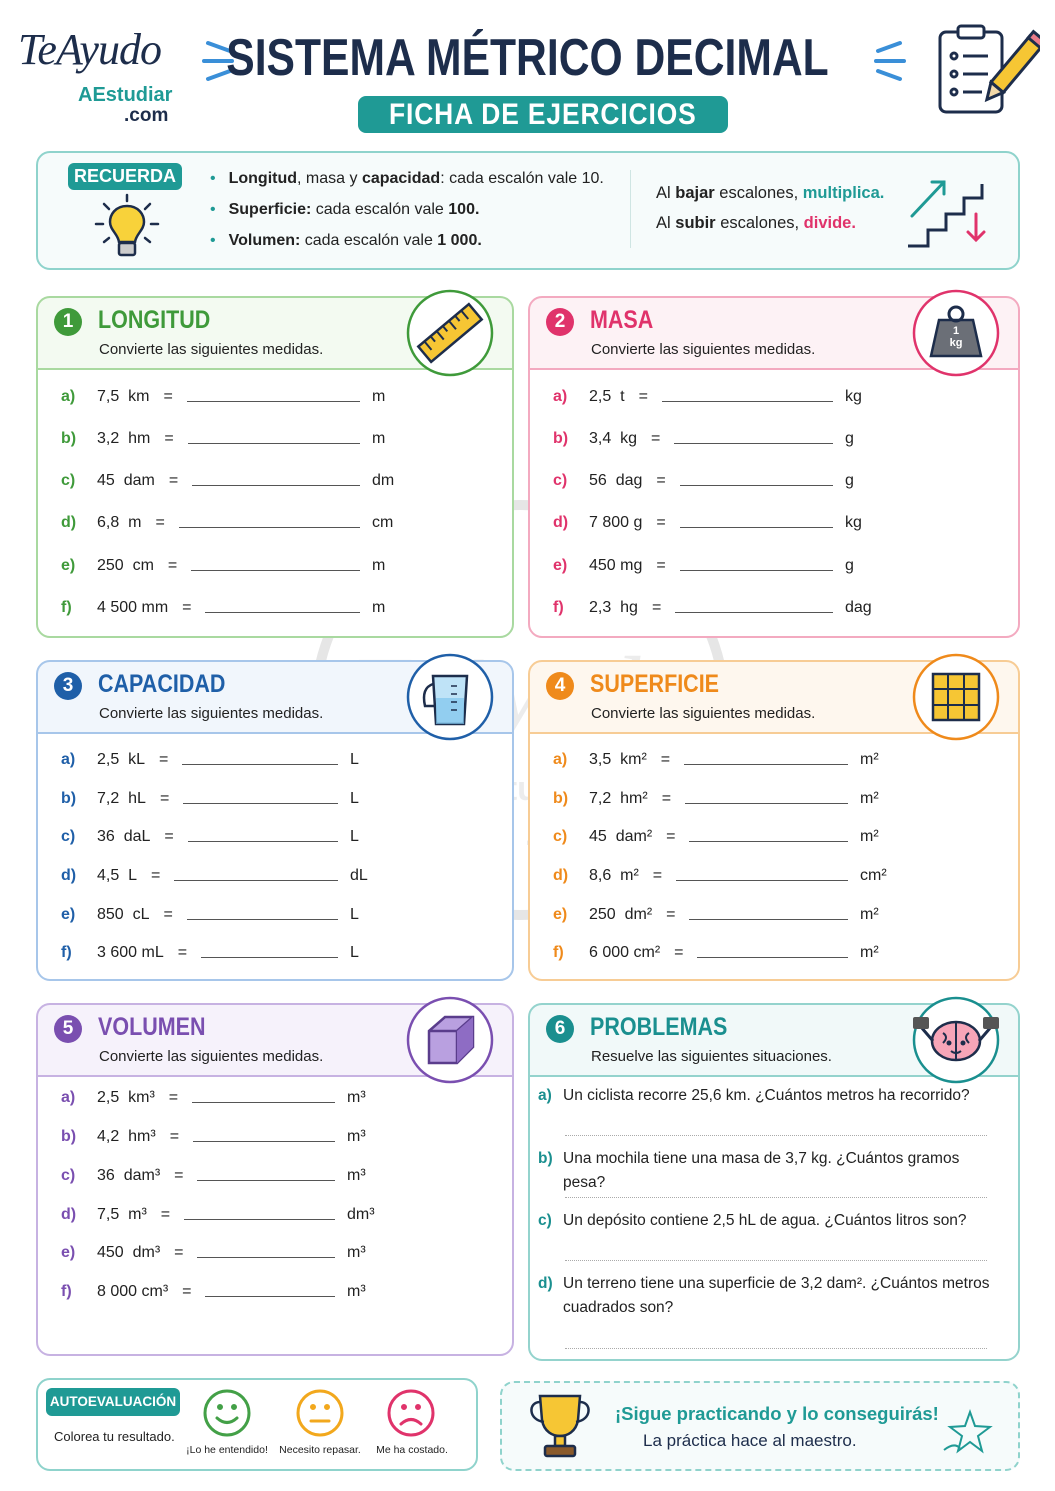 The image size is (1055, 1491). I want to click on exercise-row: a) 3,5 km² = m², so click(726, 760).